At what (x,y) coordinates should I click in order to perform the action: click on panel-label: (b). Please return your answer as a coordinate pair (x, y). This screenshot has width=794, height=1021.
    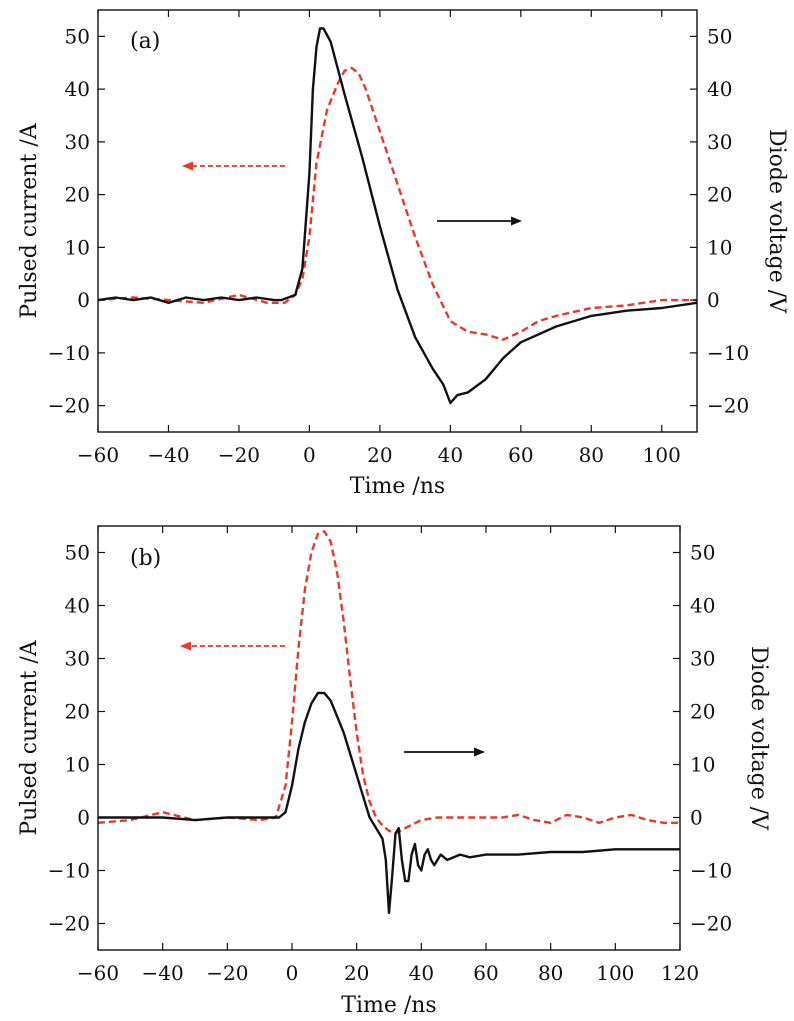
    Looking at the image, I should click on (145, 558).